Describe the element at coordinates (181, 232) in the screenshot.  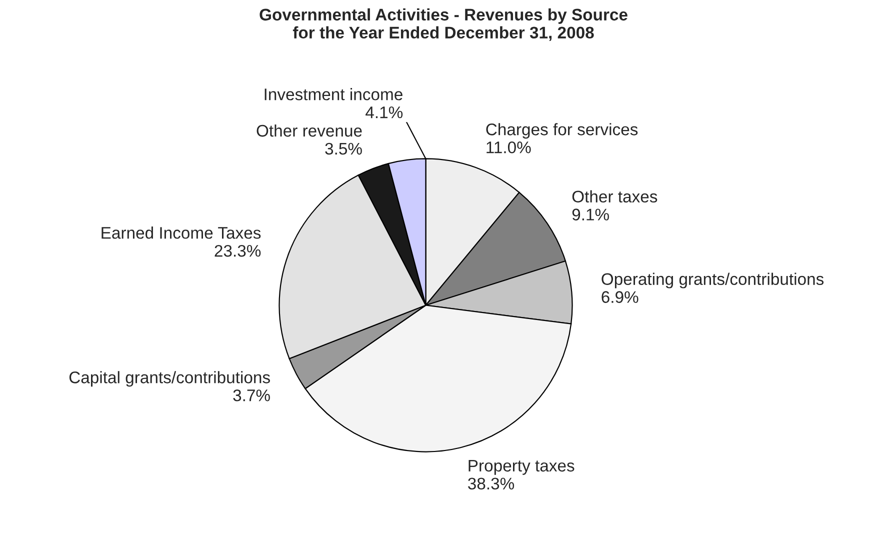
I see `slice-label: Earned Income Taxes` at that location.